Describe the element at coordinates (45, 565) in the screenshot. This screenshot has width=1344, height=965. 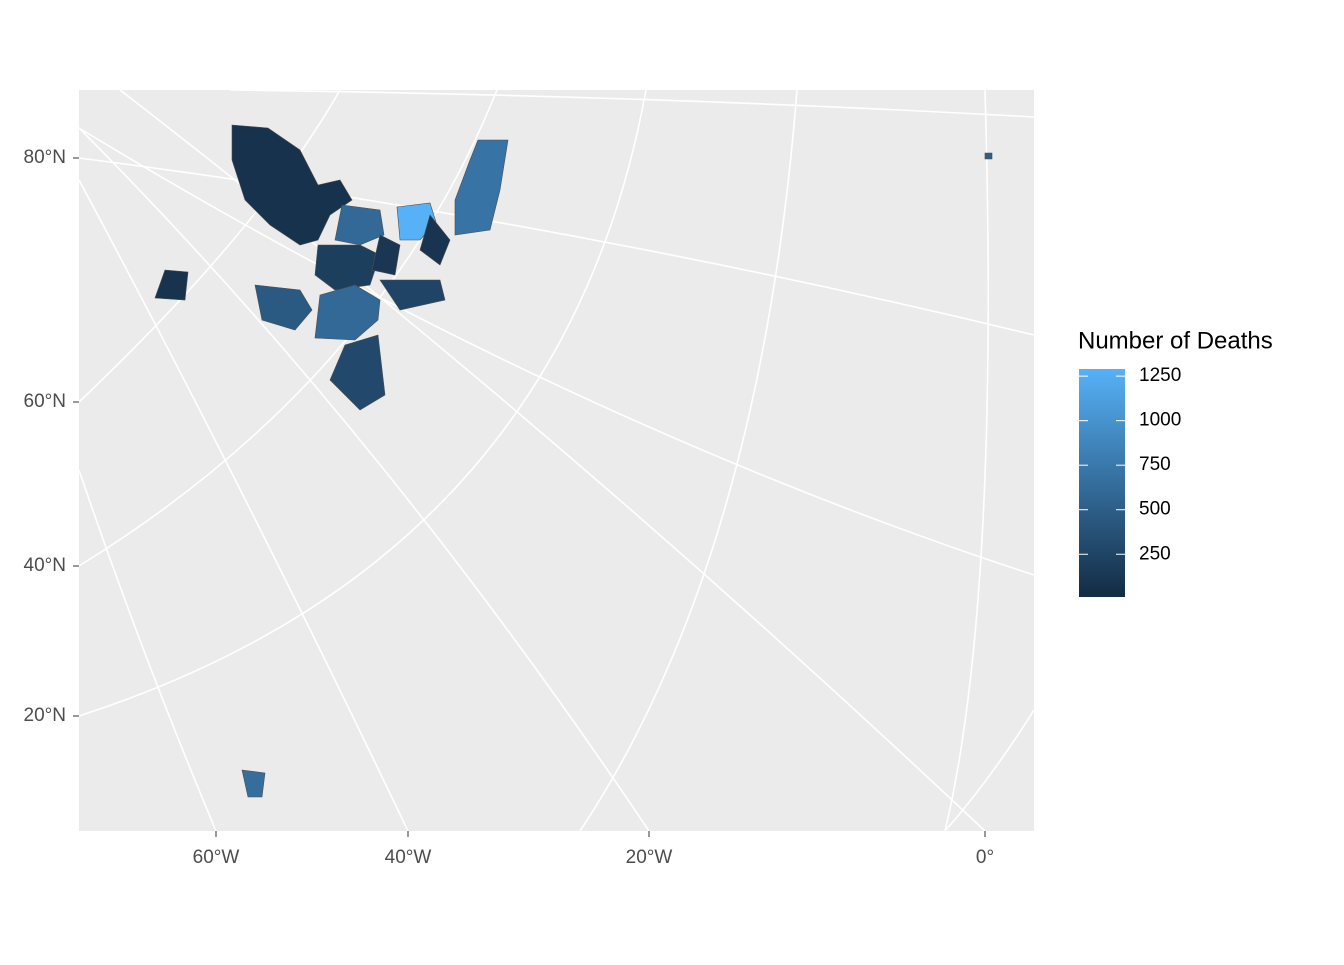
I see `y-tick-label: 40°N` at that location.